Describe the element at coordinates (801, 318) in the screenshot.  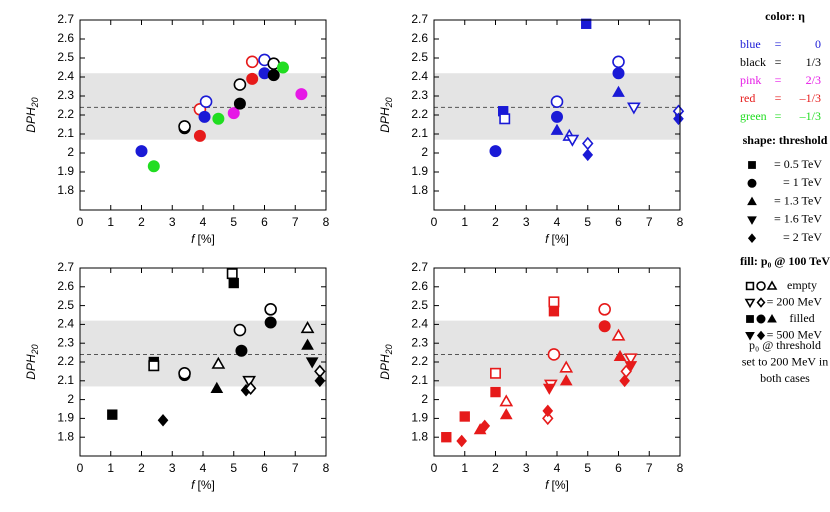
I see `legend-fill-label: filled` at that location.